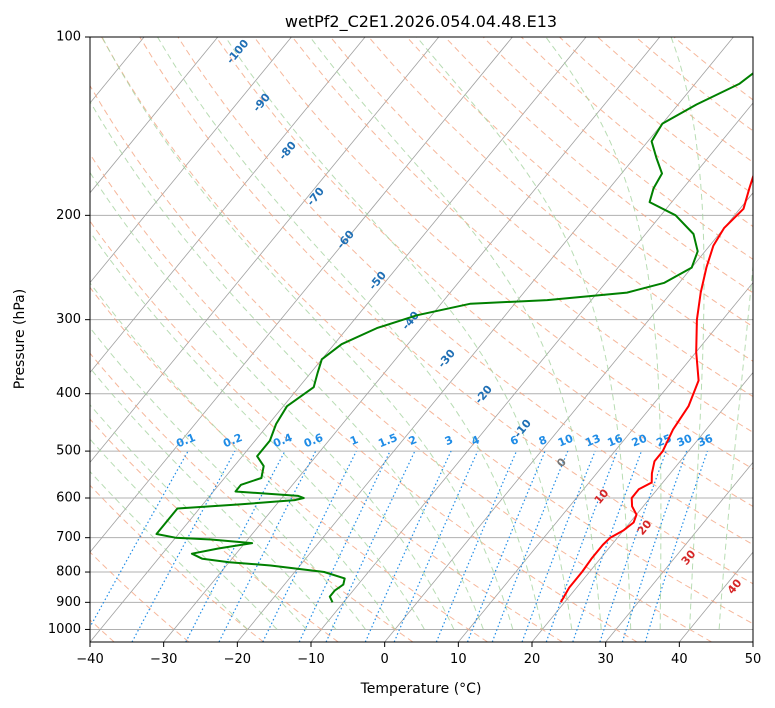  I want to click on mixing-ratio-label: 1, so click(354, 440).